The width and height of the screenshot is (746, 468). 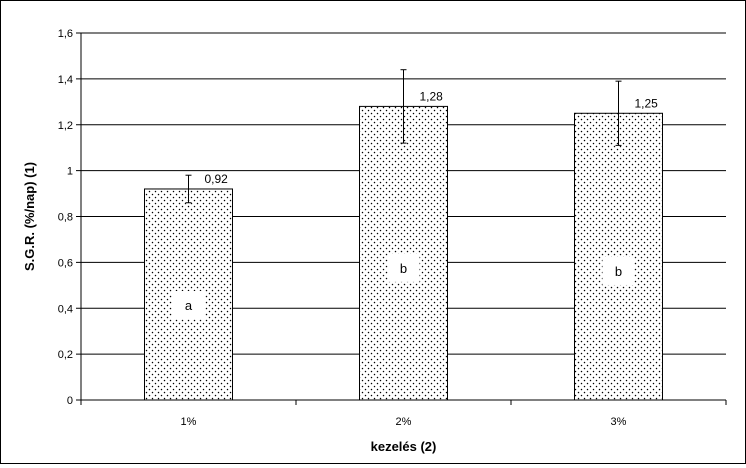 What do you see at coordinates (70, 401) in the screenshot?
I see `y-tick-label: 0` at bounding box center [70, 401].